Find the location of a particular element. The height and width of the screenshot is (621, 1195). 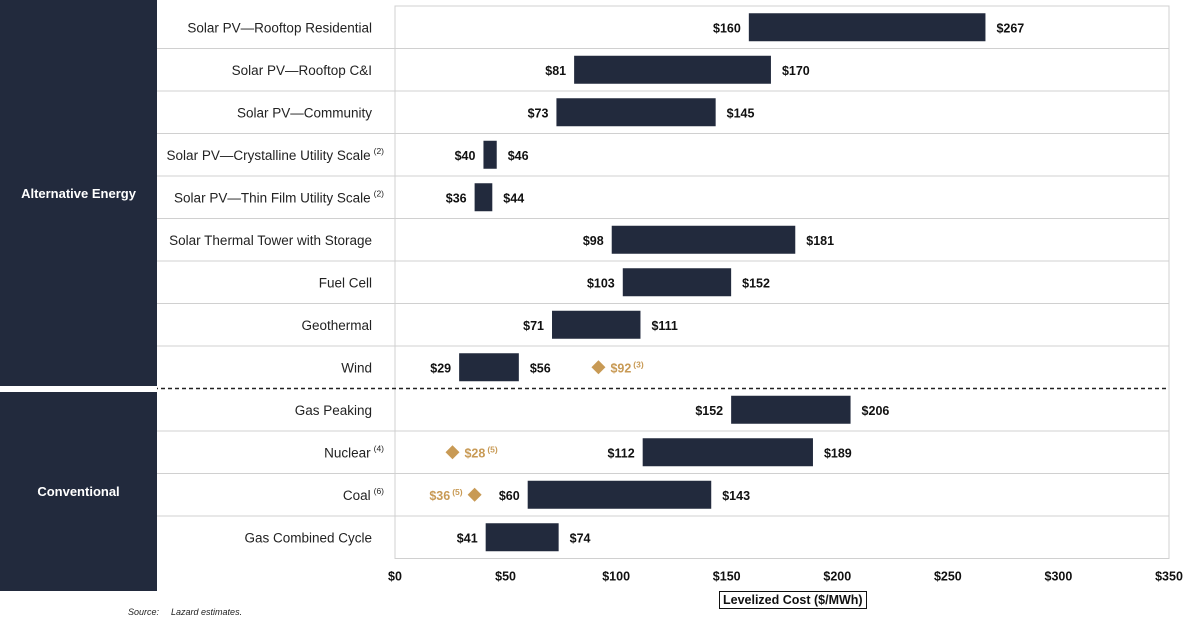

category-label: Gas Peaking is located at coordinates (333, 410).